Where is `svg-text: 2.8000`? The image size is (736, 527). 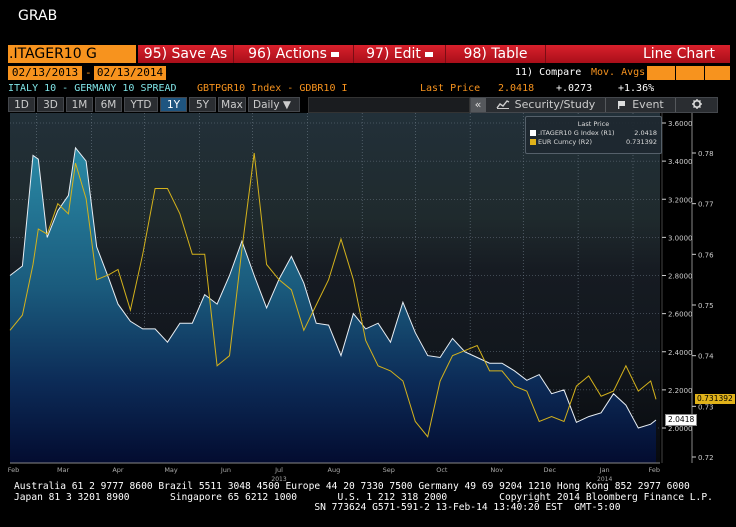
svg-text: 2.8000 is located at coordinates (680, 277).